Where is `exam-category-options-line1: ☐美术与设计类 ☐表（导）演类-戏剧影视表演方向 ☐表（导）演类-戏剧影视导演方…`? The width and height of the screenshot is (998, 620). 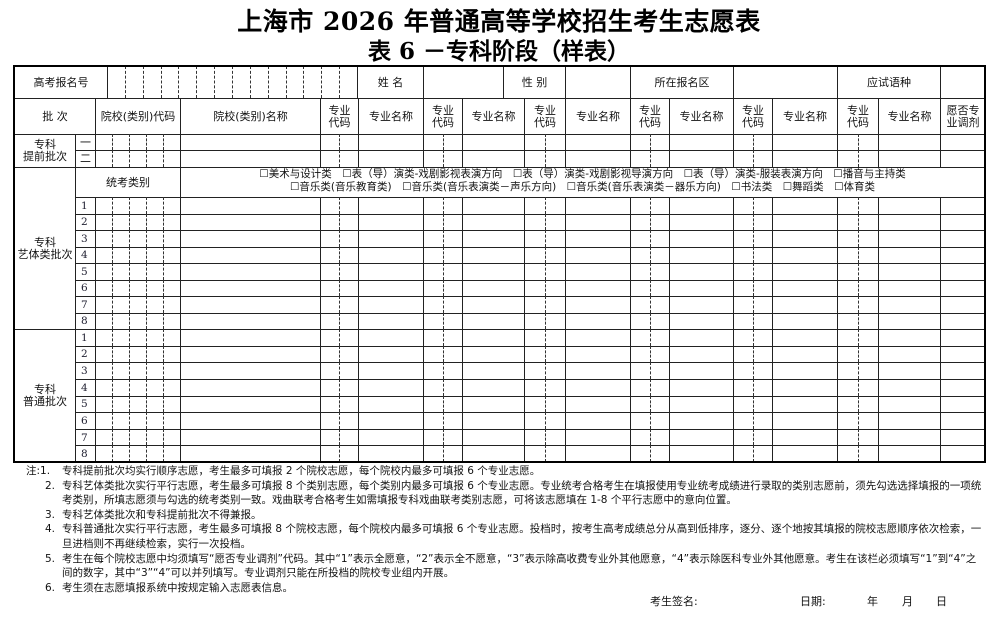
exam-category-options-line1: ☐美术与设计类 ☐表（导）演类-戏剧影视表演方向 ☐表（导）演类-戏剧影视导演方… is located at coordinates (582, 174).